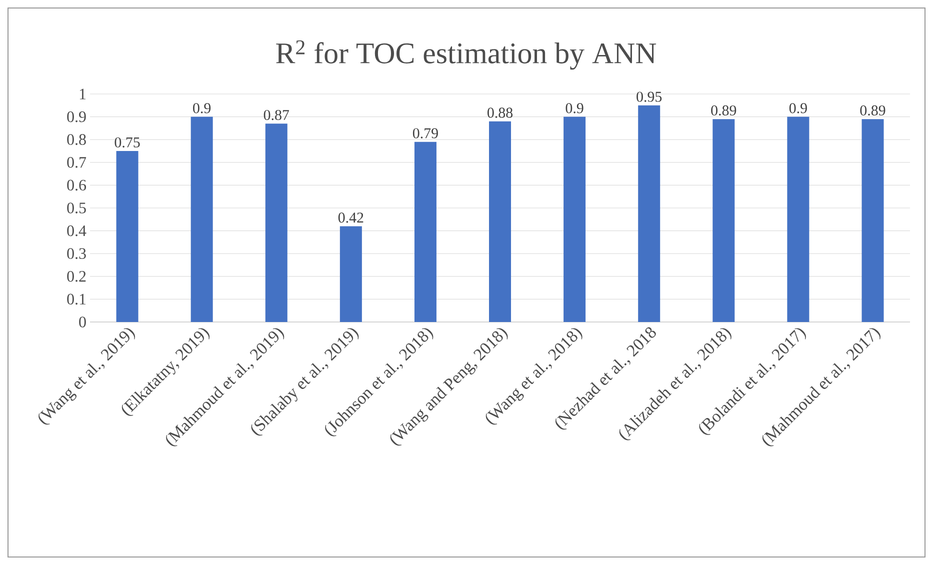 Image resolution: width=933 pixels, height=565 pixels. What do you see at coordinates (76, 185) in the screenshot?
I see `y-tick-label: 0.6` at bounding box center [76, 185].